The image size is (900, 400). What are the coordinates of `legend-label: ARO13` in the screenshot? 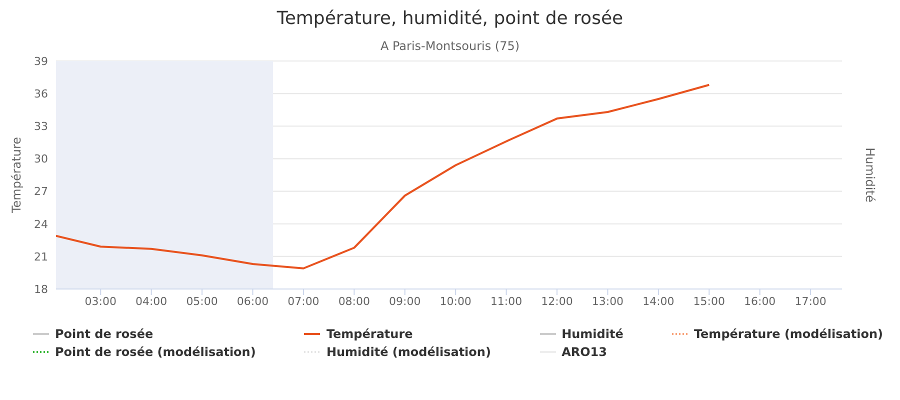 It's located at (584, 352).